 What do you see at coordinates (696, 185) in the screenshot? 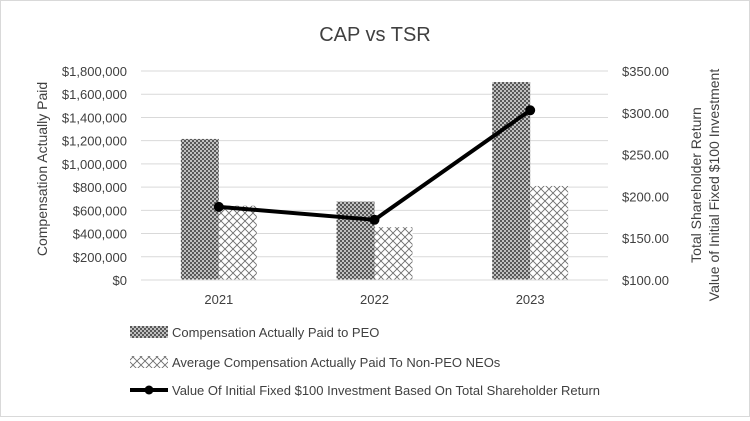
I see `y2-axis-label-line1: Total Shareholder Return` at bounding box center [696, 185].